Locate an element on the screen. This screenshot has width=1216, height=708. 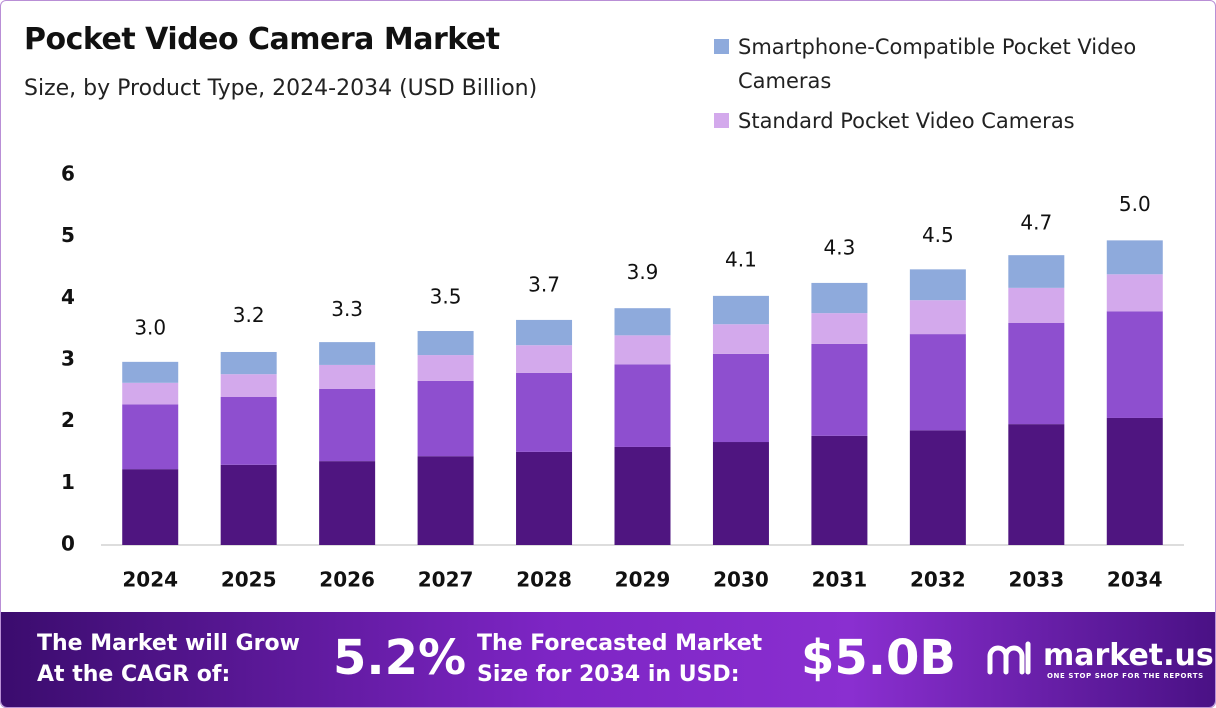
brand: market.us is located at coordinates (1128, 655).